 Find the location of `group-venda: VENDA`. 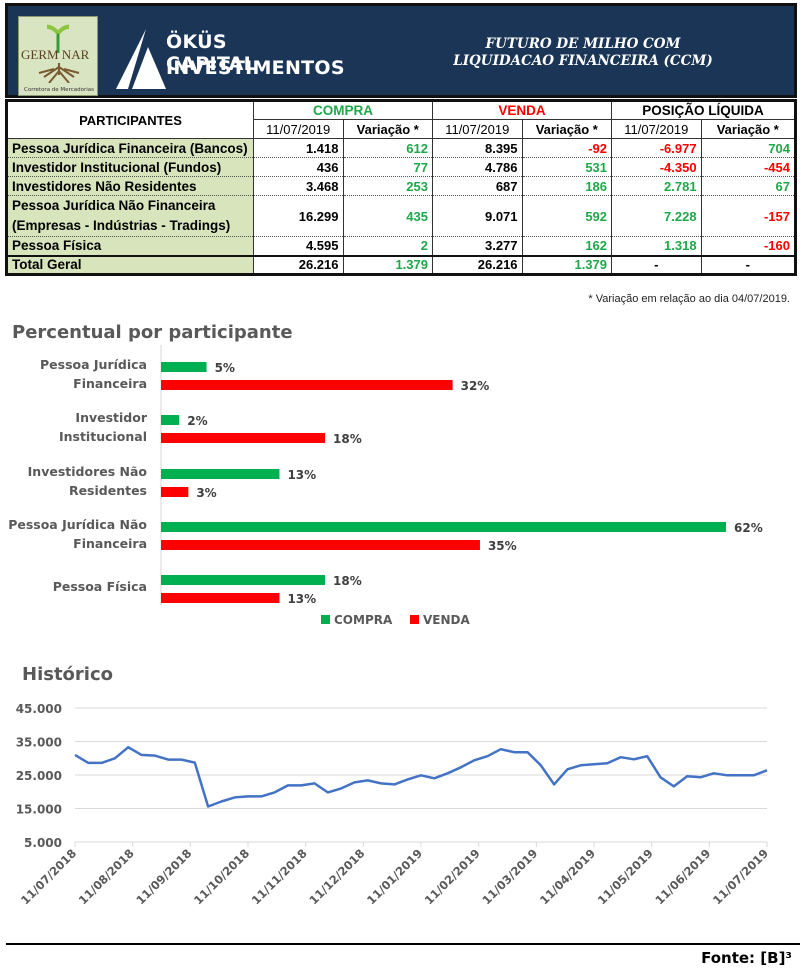

group-venda: VENDA is located at coordinates (522, 110).